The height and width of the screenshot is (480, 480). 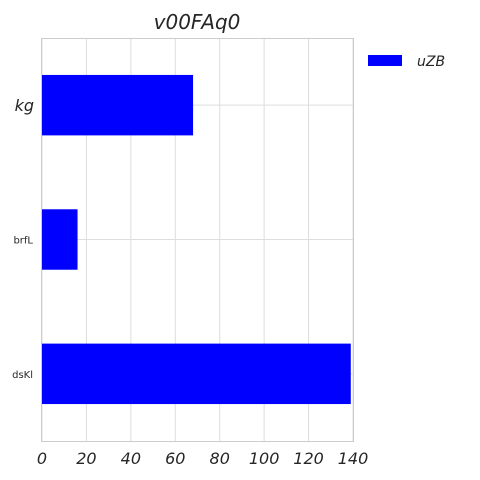 I want to click on y-tick-label: kg, so click(x=24, y=105).